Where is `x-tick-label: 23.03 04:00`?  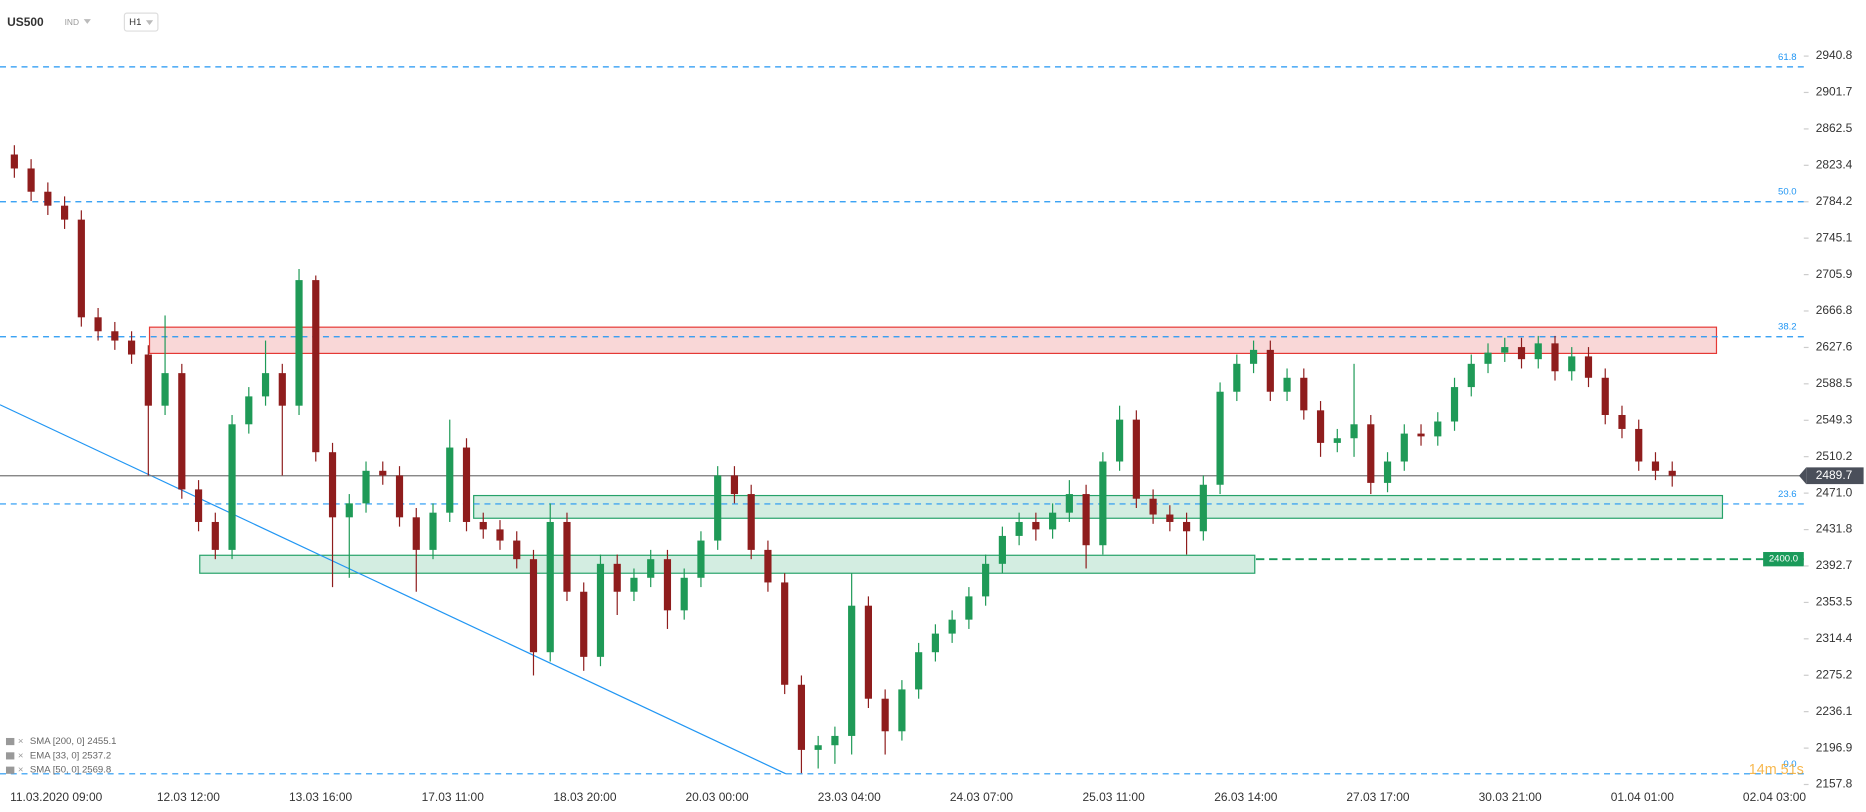 x-tick-label: 23.03 04:00 is located at coordinates (849, 797).